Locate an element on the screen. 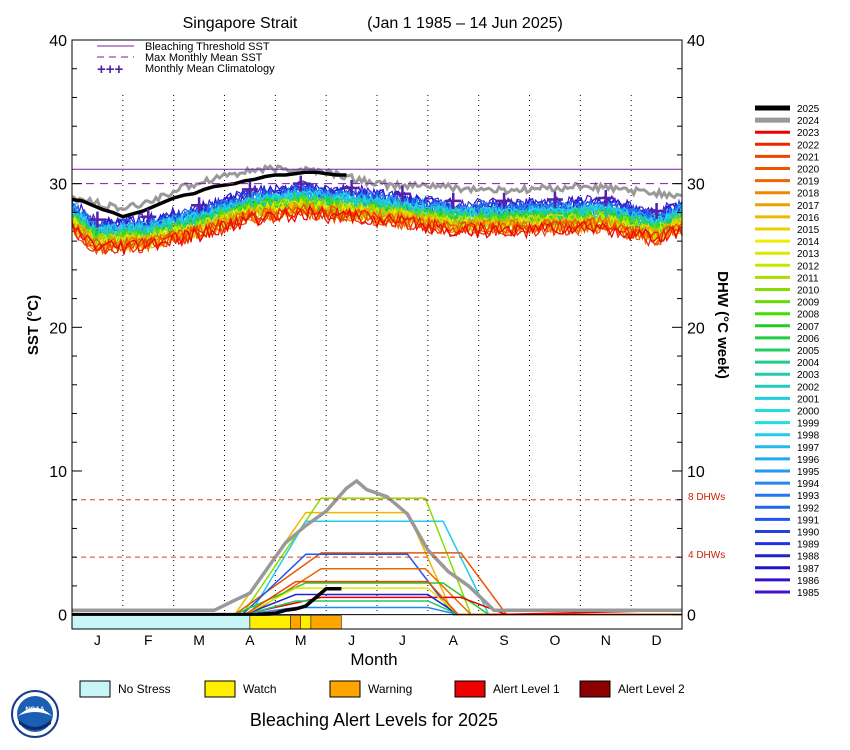 This screenshot has width=850, height=750. month-tick-label: N is located at coordinates (606, 640).